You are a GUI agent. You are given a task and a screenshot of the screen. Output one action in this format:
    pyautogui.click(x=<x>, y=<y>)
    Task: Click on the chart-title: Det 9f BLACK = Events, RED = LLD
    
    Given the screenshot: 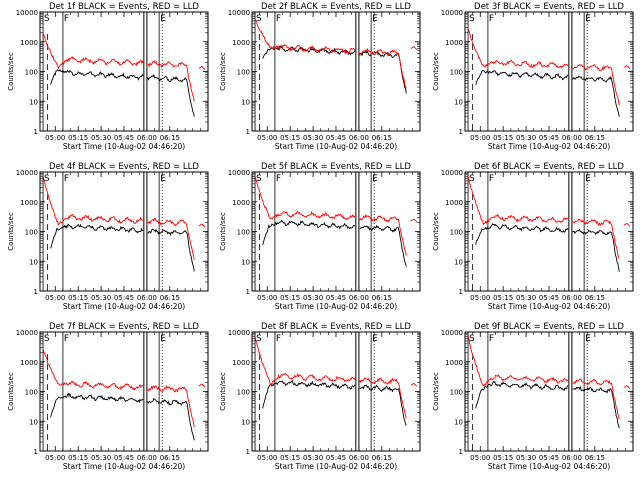 What is the action you would take?
    pyautogui.click(x=549, y=327)
    